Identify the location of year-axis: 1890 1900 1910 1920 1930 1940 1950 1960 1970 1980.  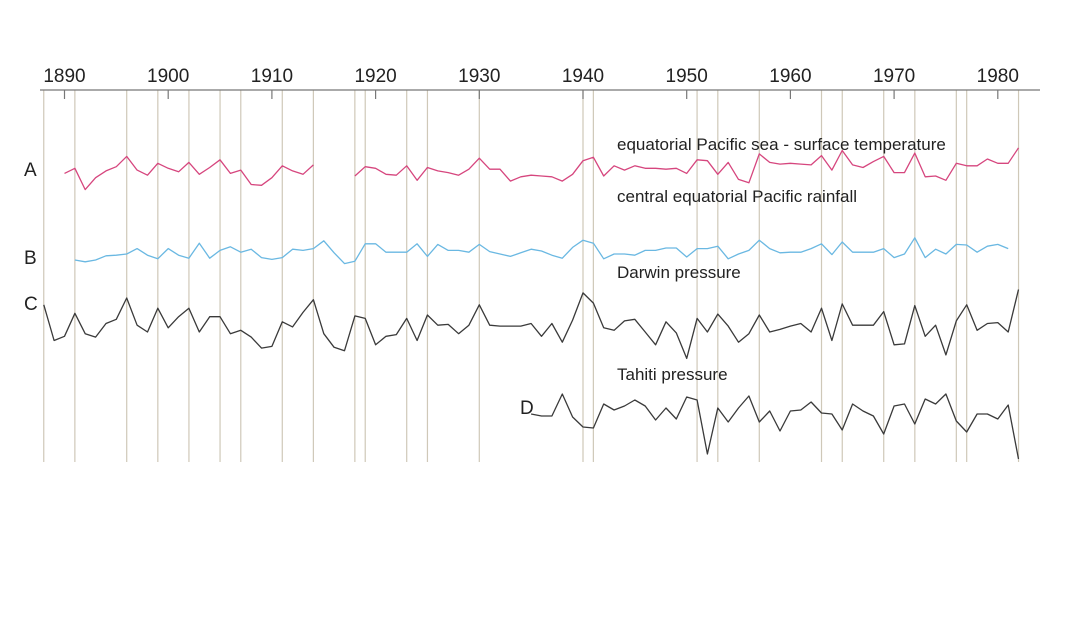
(540, 82).